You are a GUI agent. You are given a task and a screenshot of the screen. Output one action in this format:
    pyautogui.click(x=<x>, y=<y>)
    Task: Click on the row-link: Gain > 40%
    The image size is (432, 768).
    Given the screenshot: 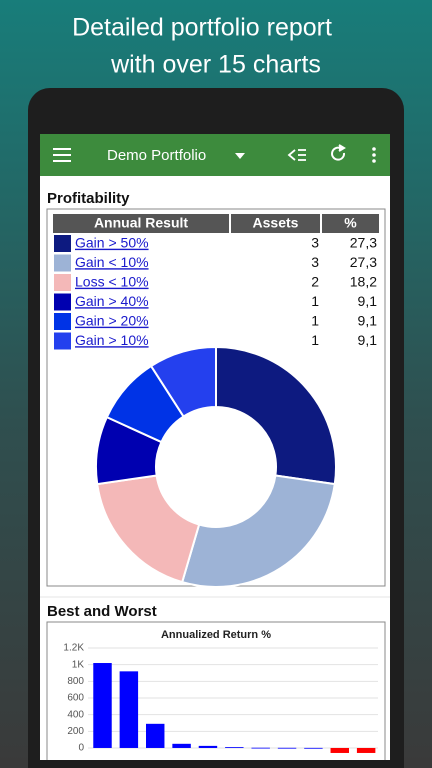 What is the action you would take?
    pyautogui.click(x=112, y=301)
    